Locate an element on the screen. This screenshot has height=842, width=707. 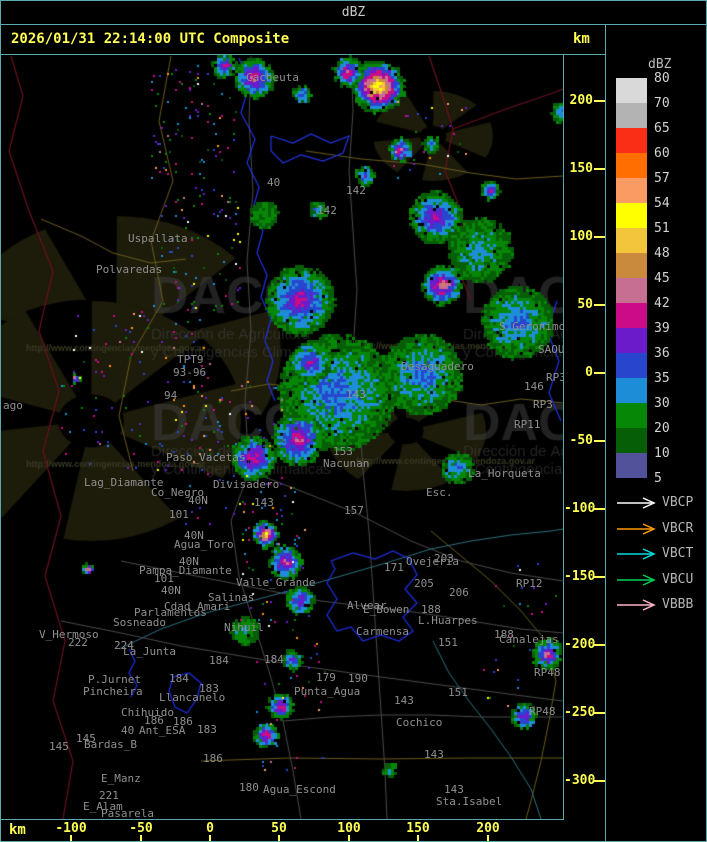
y-axis-tick-label: -300 is located at coordinates (580, 780).